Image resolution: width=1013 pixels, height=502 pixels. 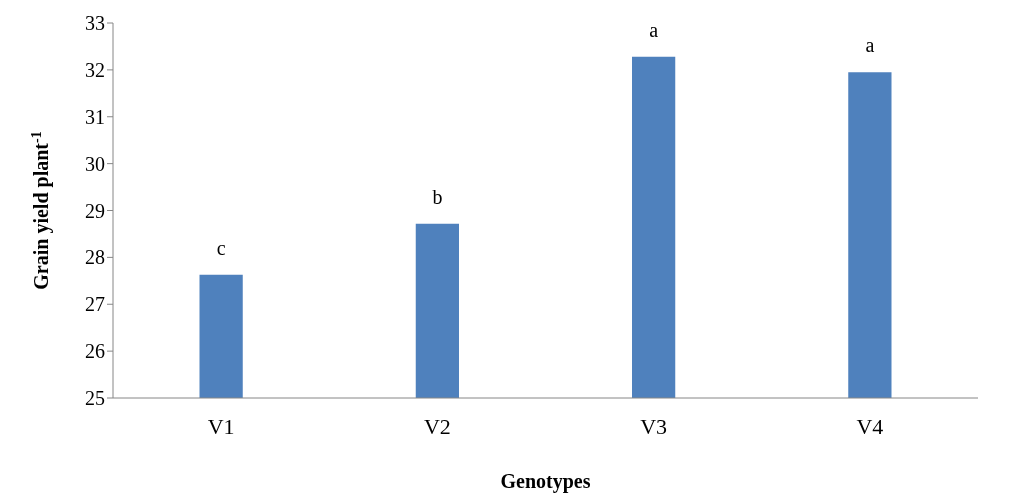 I want to click on y-tick-label: 27, so click(x=95, y=304).